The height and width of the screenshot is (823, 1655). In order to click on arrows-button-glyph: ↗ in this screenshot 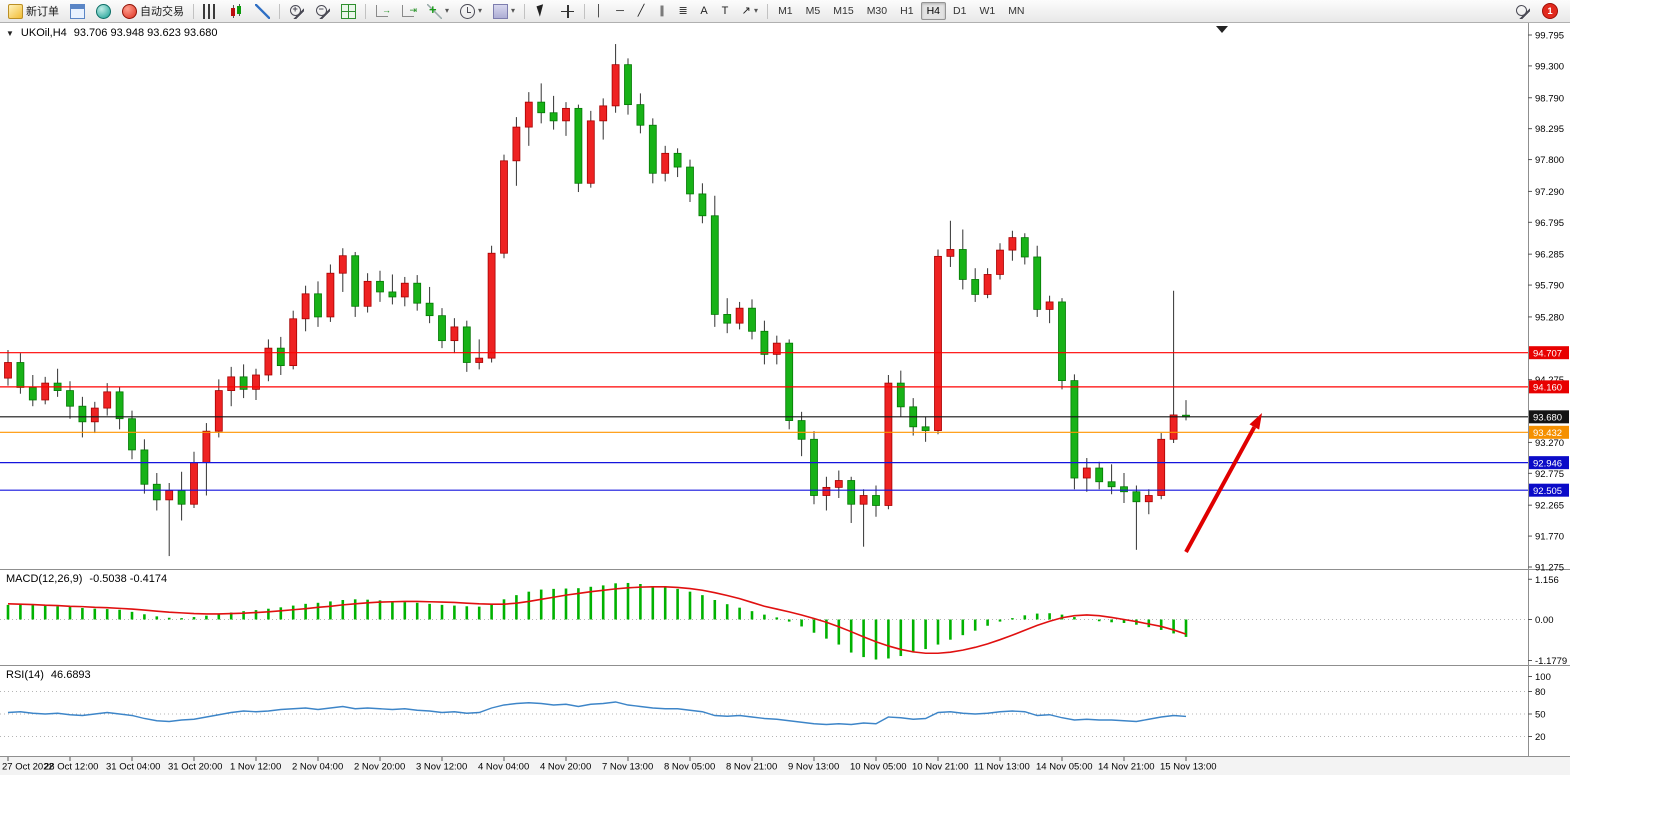, I will do `click(746, 10)`.